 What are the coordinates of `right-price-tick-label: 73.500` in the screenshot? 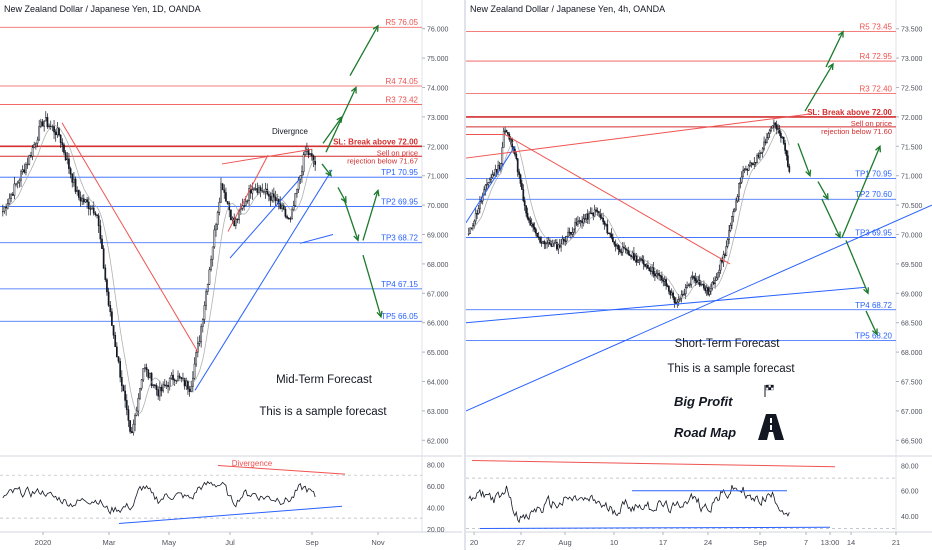 It's located at (912, 30).